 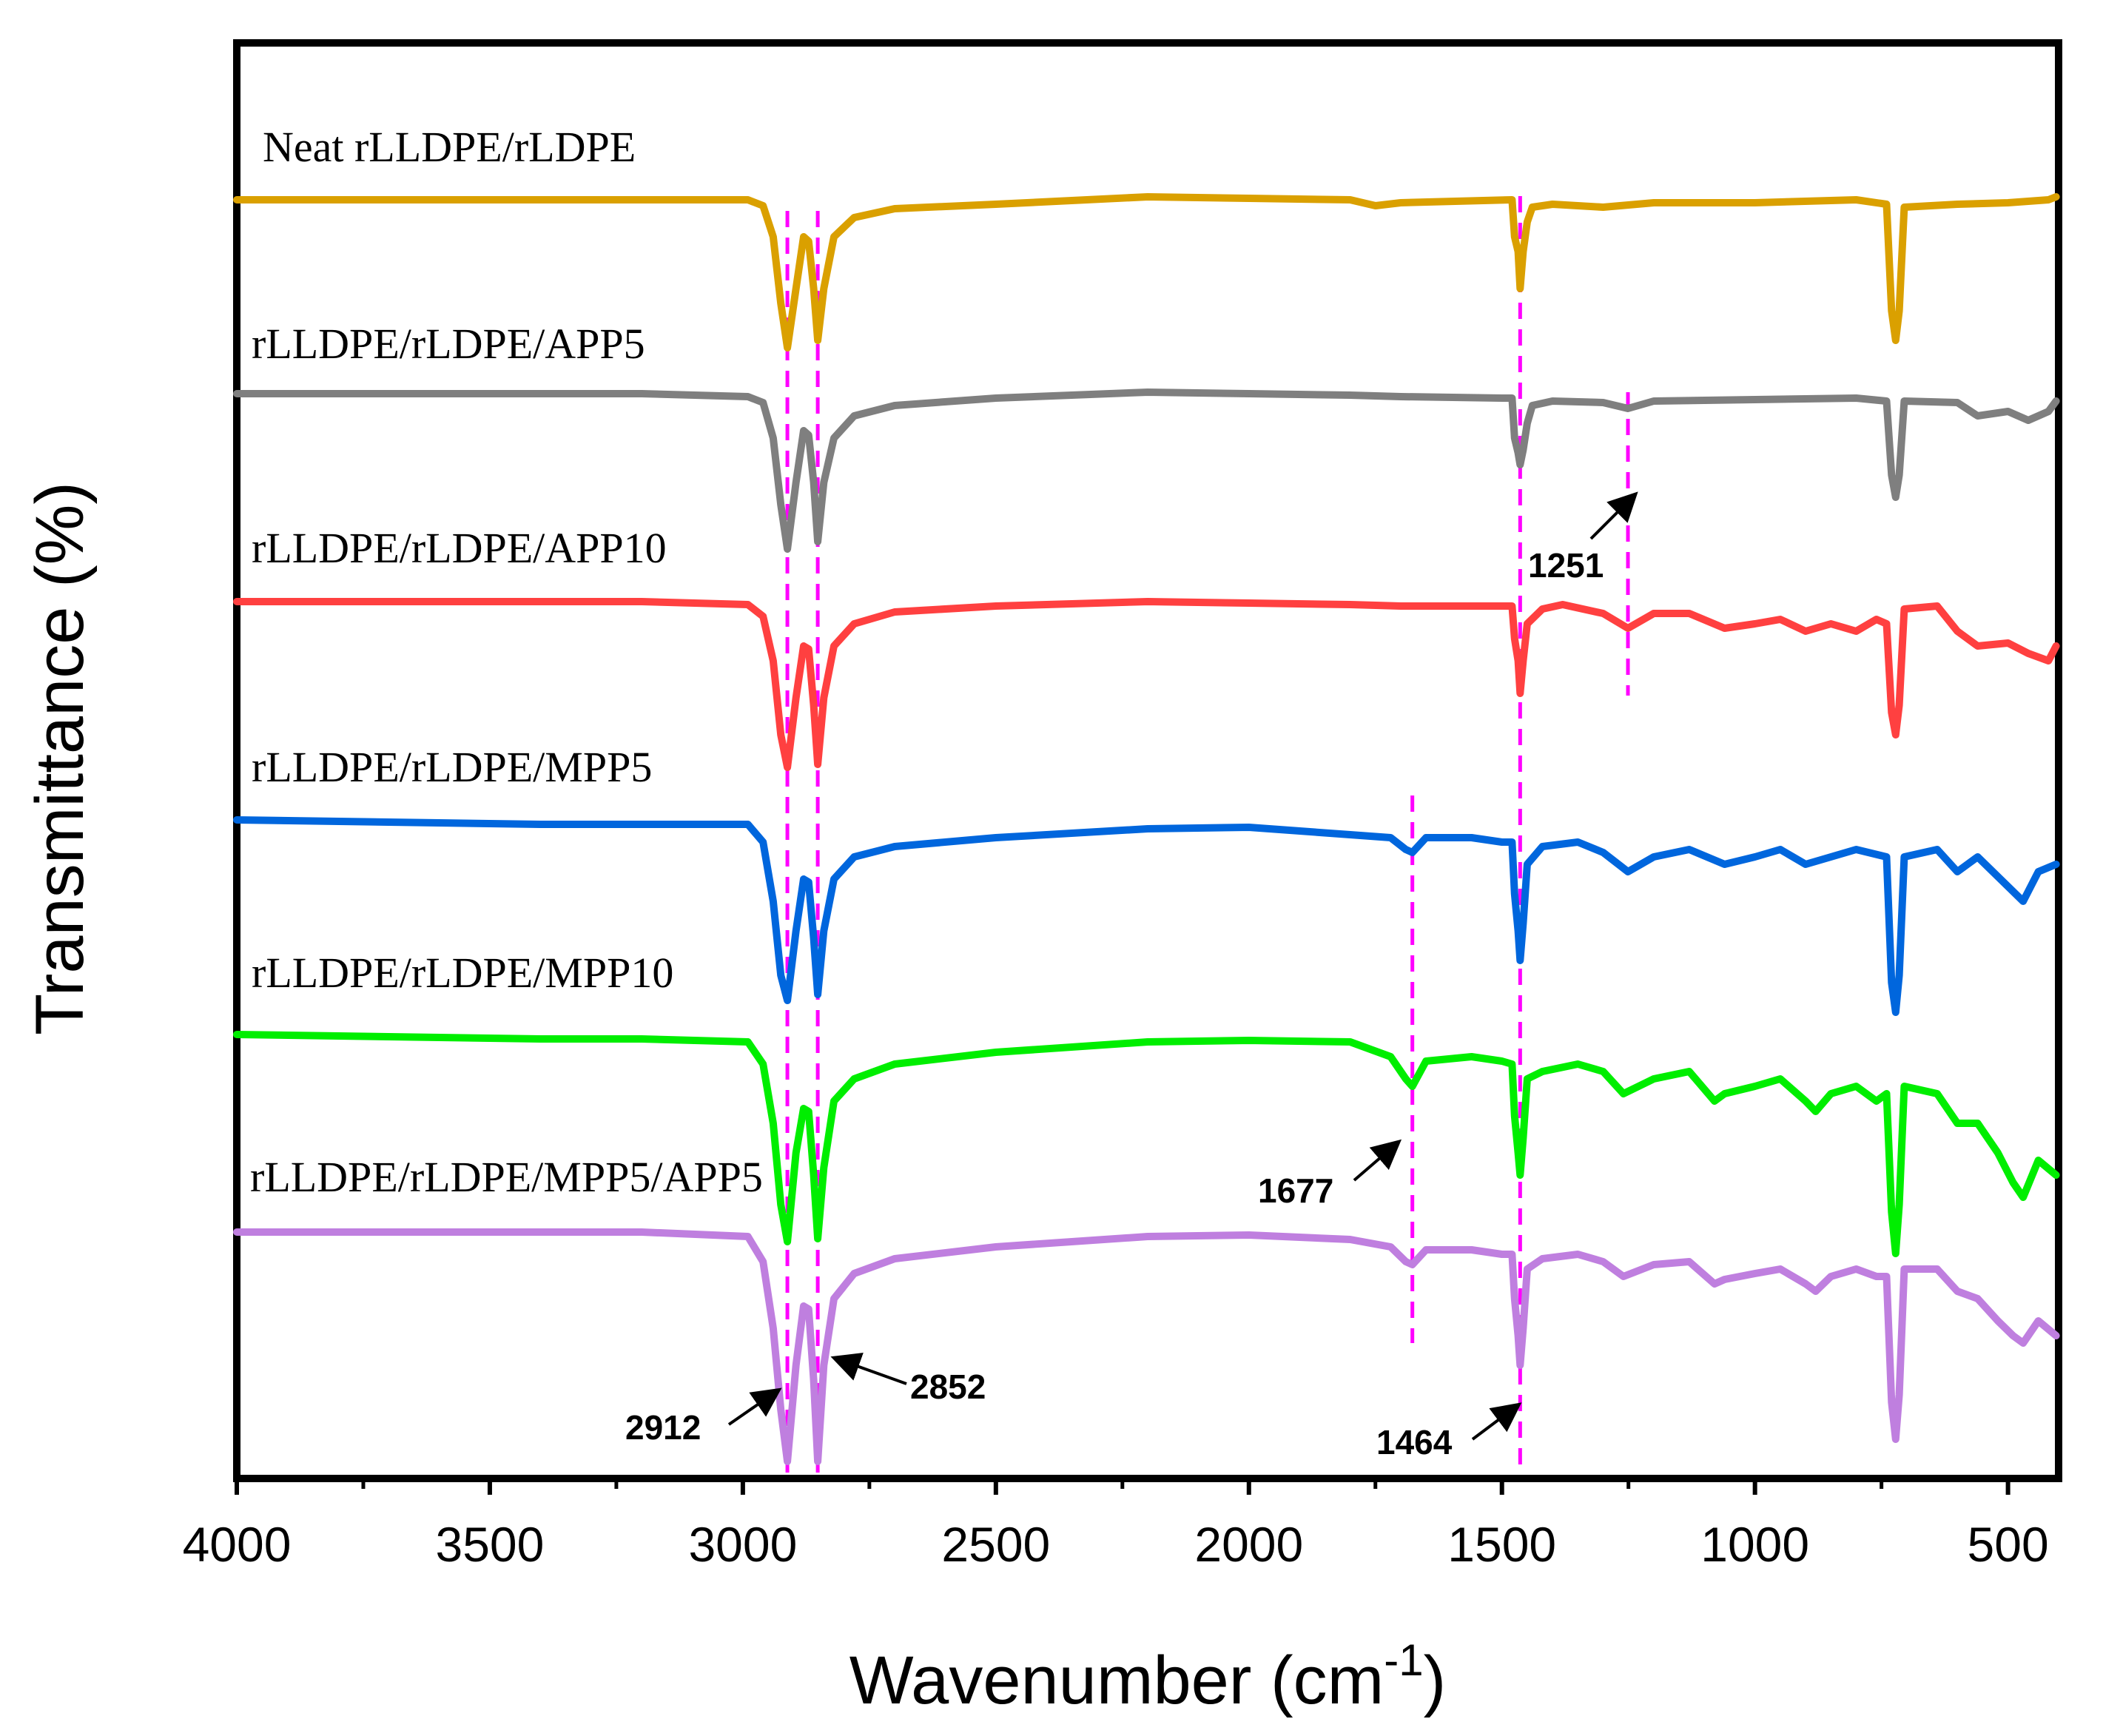 What do you see at coordinates (237, 1545) in the screenshot?
I see `x-tick-label-4000: 4000` at bounding box center [237, 1545].